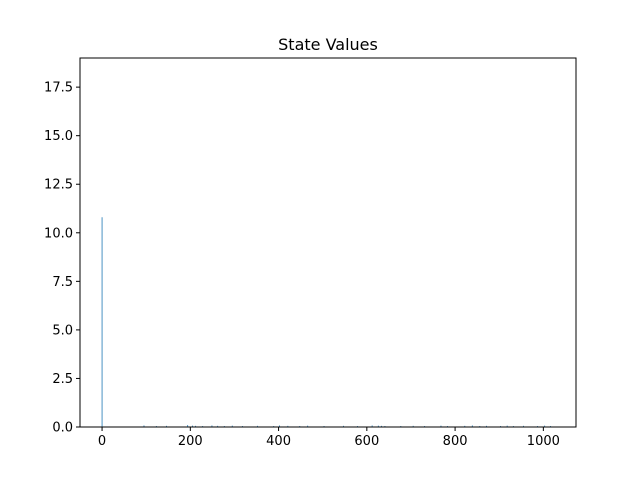 This screenshot has height=480, width=640. I want to click on y-tick-label: 12.5, so click(58, 185).